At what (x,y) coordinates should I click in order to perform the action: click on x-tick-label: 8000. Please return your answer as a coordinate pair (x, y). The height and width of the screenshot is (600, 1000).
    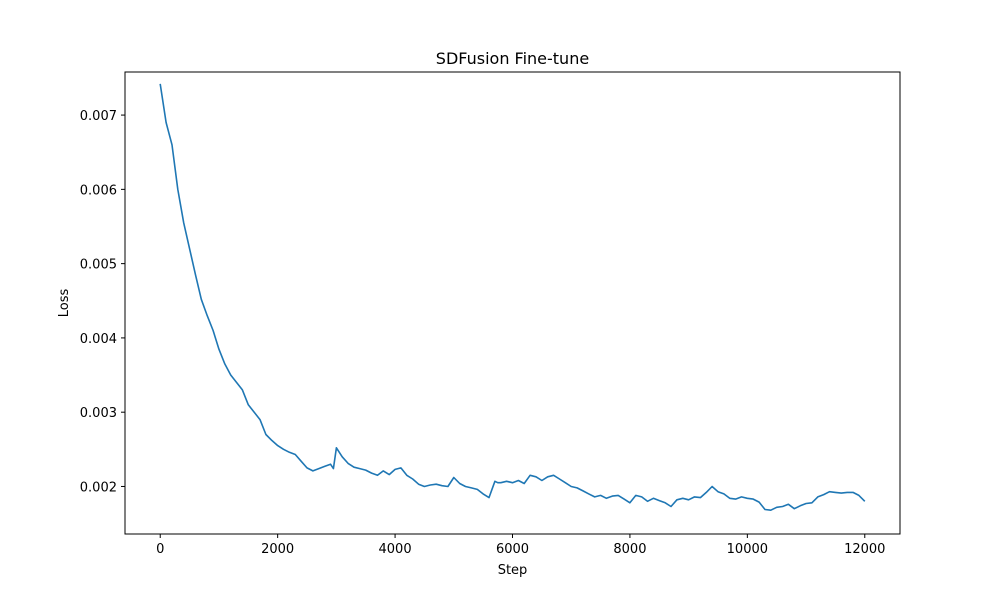
    Looking at the image, I should click on (629, 549).